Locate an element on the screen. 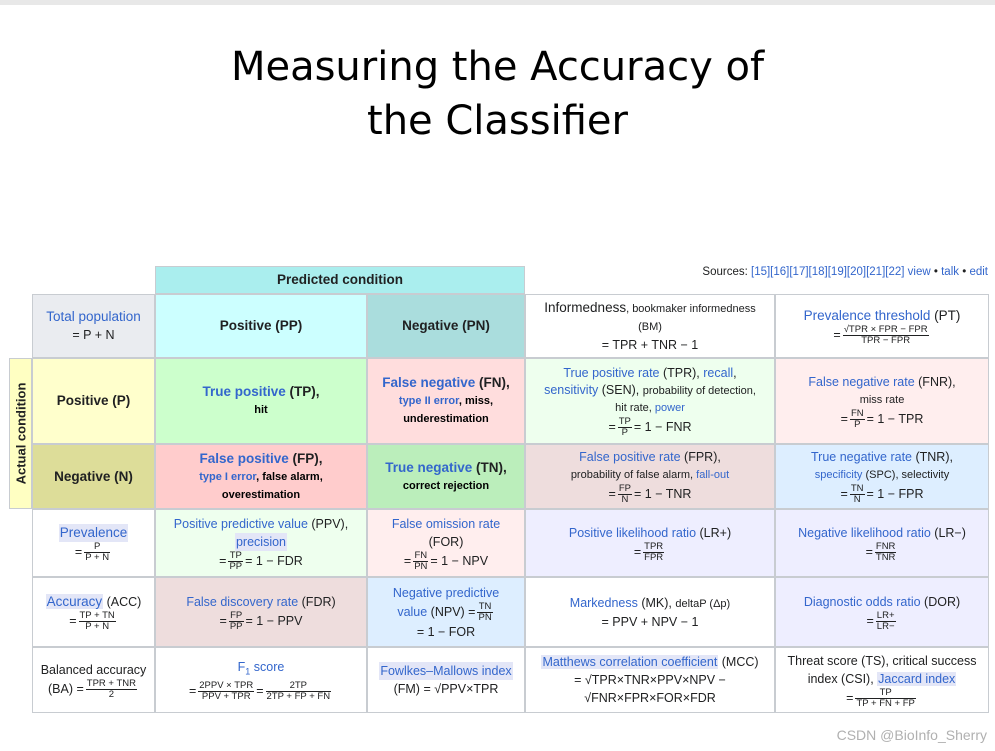 This screenshot has height=751, width=995. ppv-abbr: (PPV), is located at coordinates (328, 523).